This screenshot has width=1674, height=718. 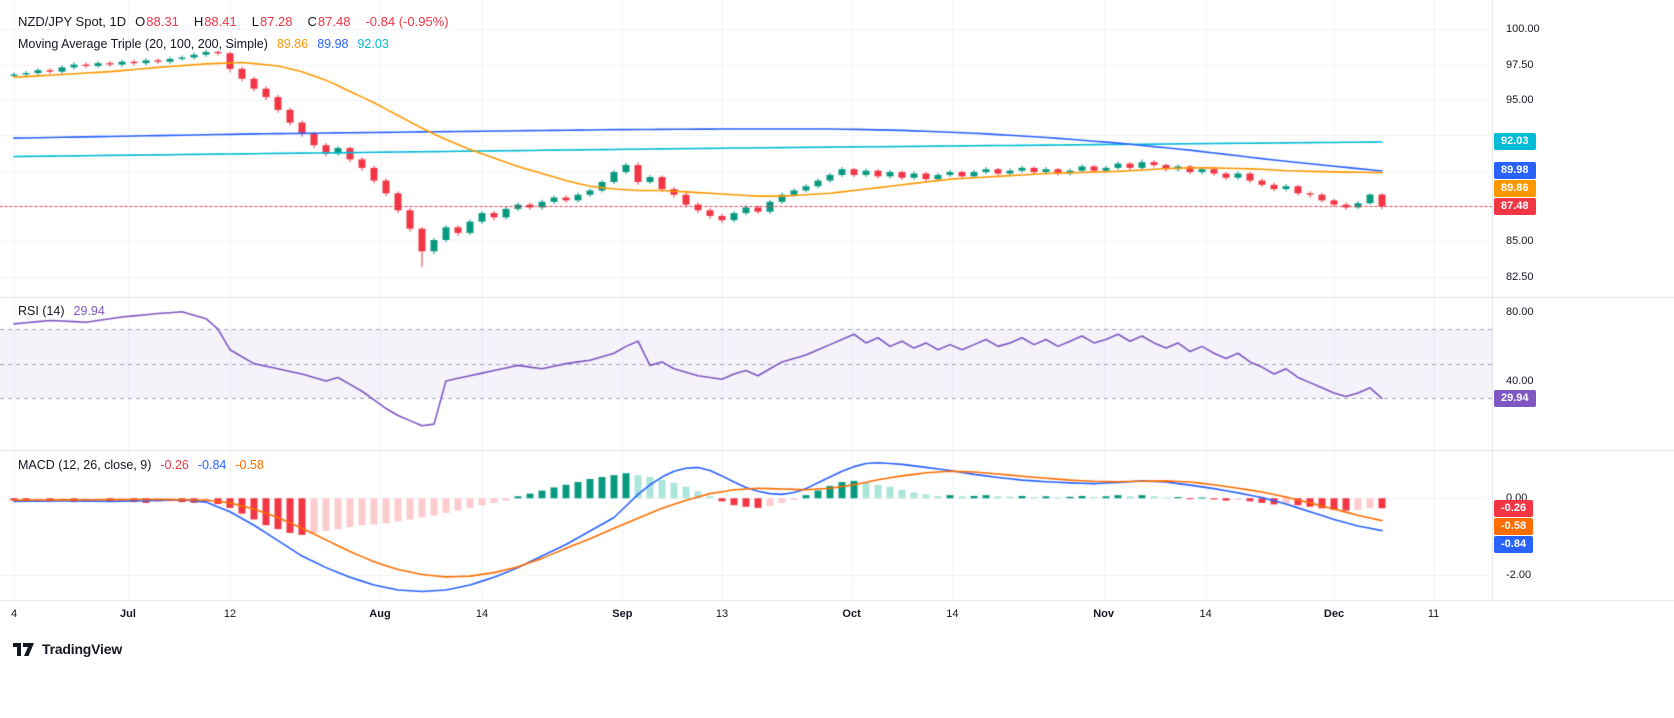 What do you see at coordinates (380, 614) in the screenshot?
I see `time-axis-label: Aug` at bounding box center [380, 614].